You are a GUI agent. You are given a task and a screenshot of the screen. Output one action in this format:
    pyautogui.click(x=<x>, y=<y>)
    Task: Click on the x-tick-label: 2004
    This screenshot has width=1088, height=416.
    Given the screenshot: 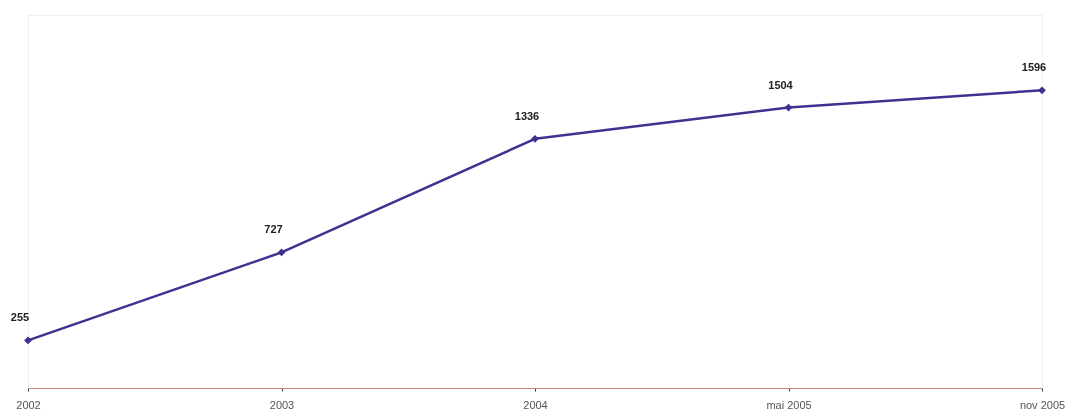 What is the action you would take?
    pyautogui.click(x=535, y=404)
    